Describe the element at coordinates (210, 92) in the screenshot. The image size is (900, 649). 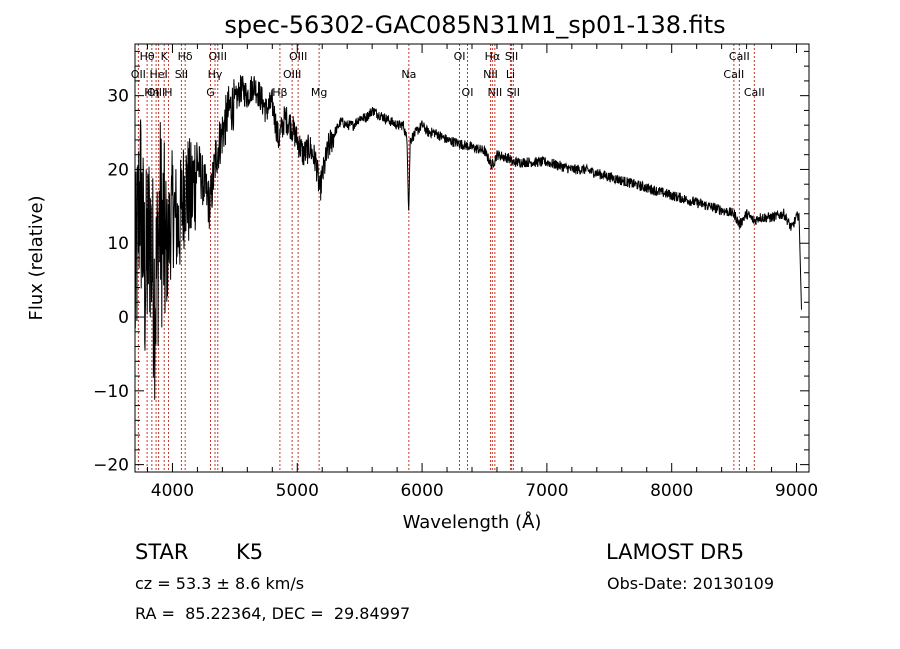
I see `spectral-line-label: G` at that location.